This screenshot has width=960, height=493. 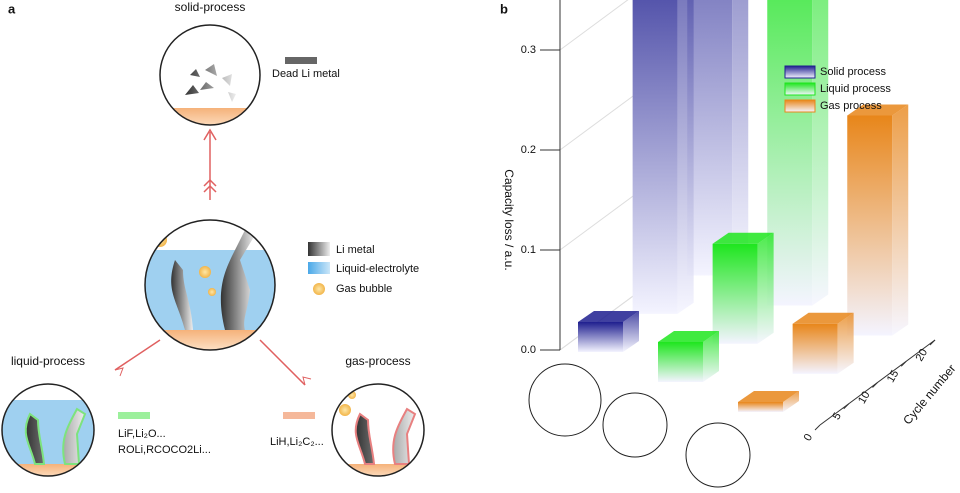 I want to click on z-tick-label: 5, so click(x=836, y=416).